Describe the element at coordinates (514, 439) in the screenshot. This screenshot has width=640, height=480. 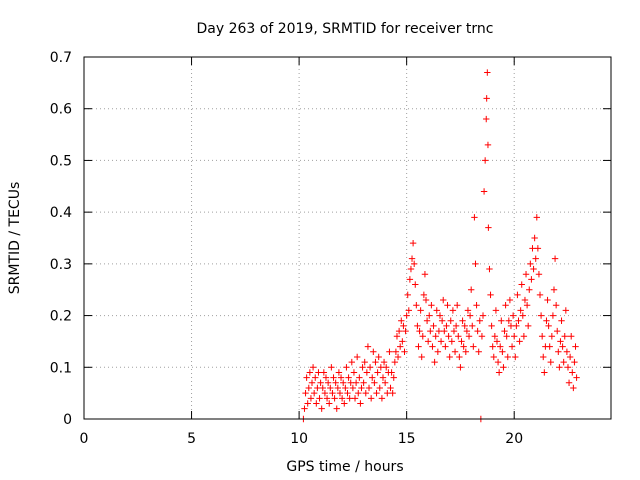
I see `x-tick-label: 20` at that location.